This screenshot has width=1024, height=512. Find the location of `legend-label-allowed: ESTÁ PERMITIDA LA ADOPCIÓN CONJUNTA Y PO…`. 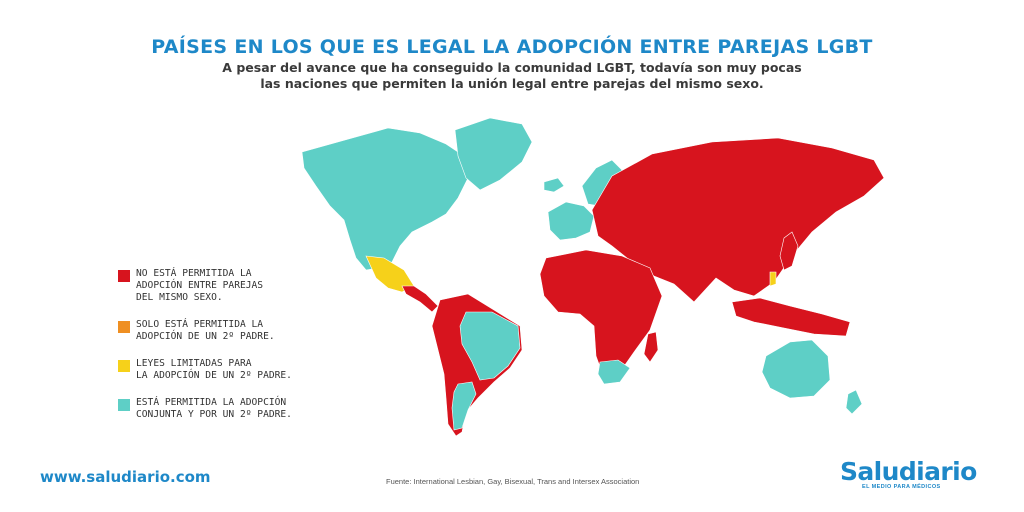

legend-label-allowed: ESTÁ PERMITIDA LA ADOPCIÓN CONJUNTA Y PO… is located at coordinates (222, 409).